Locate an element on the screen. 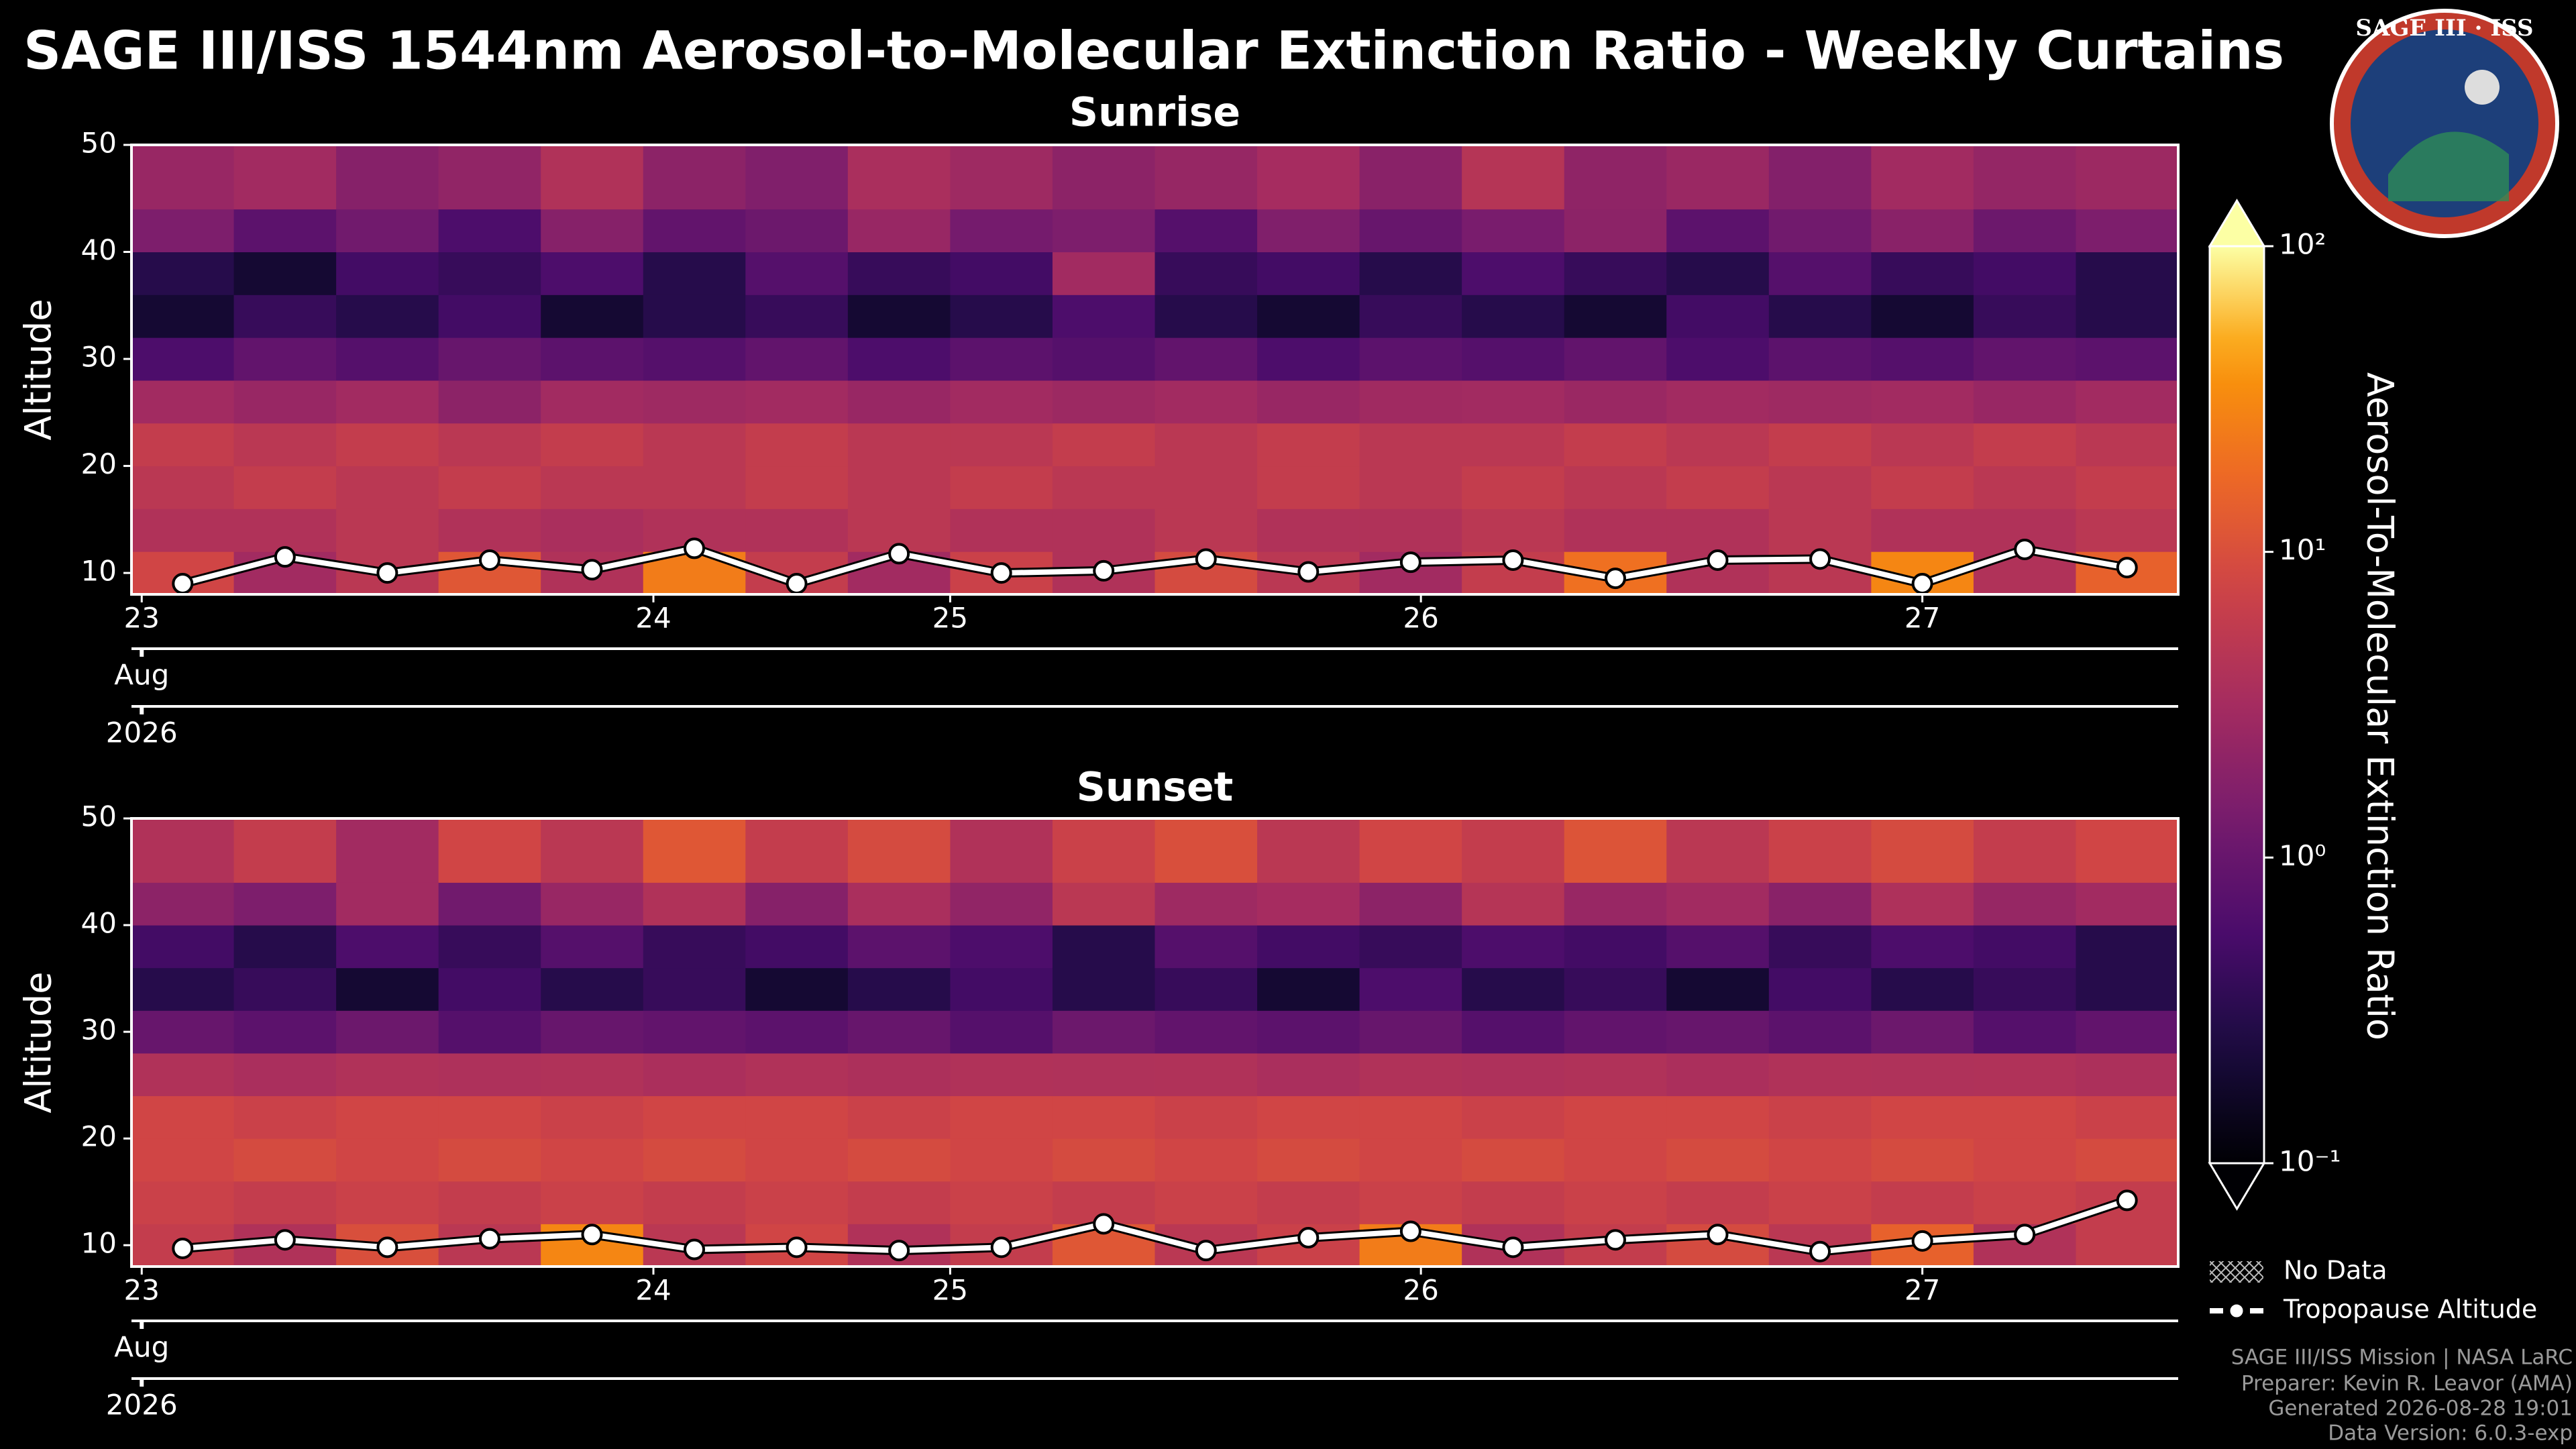  colorbar-tick-label: 10⁰ is located at coordinates (2302, 855).